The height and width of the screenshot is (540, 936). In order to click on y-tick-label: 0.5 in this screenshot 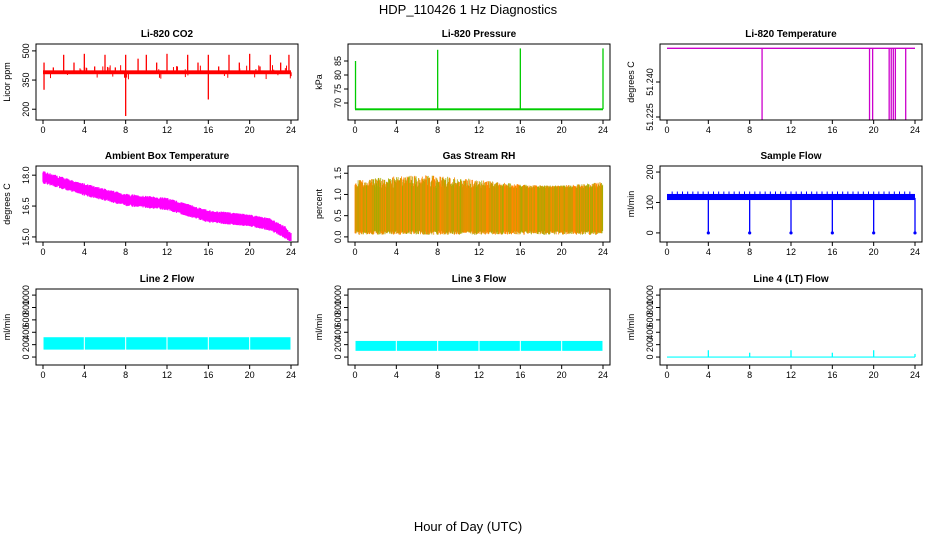, I will do `click(338, 215)`.